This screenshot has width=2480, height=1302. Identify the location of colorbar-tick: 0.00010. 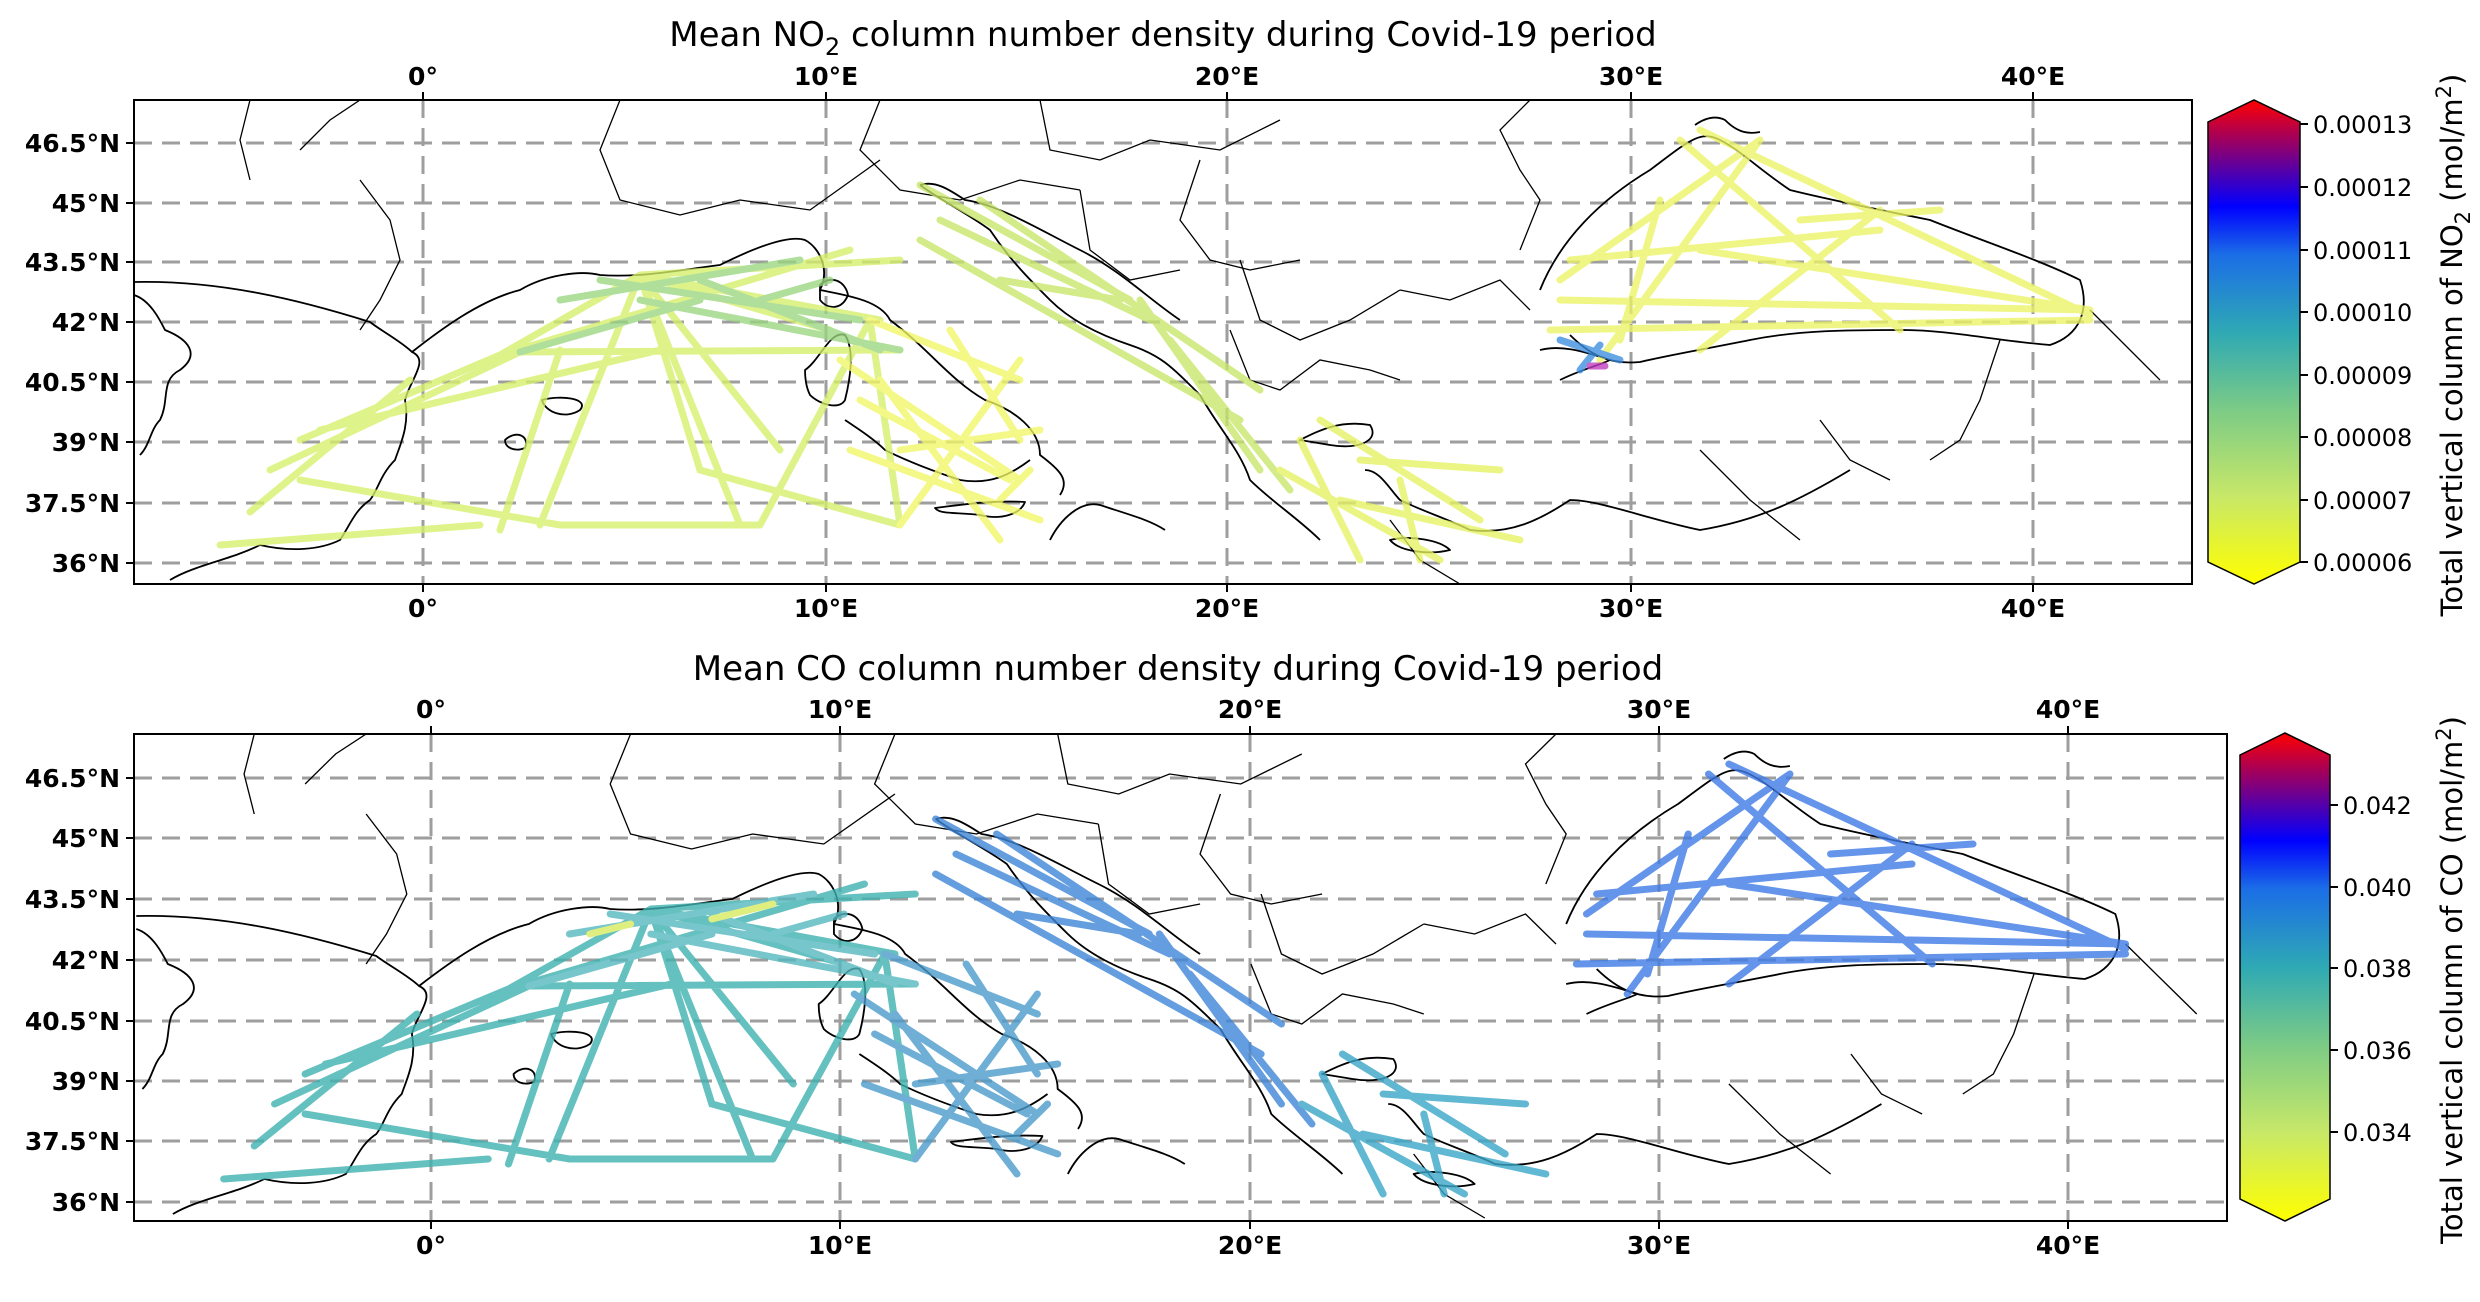
(2362, 313).